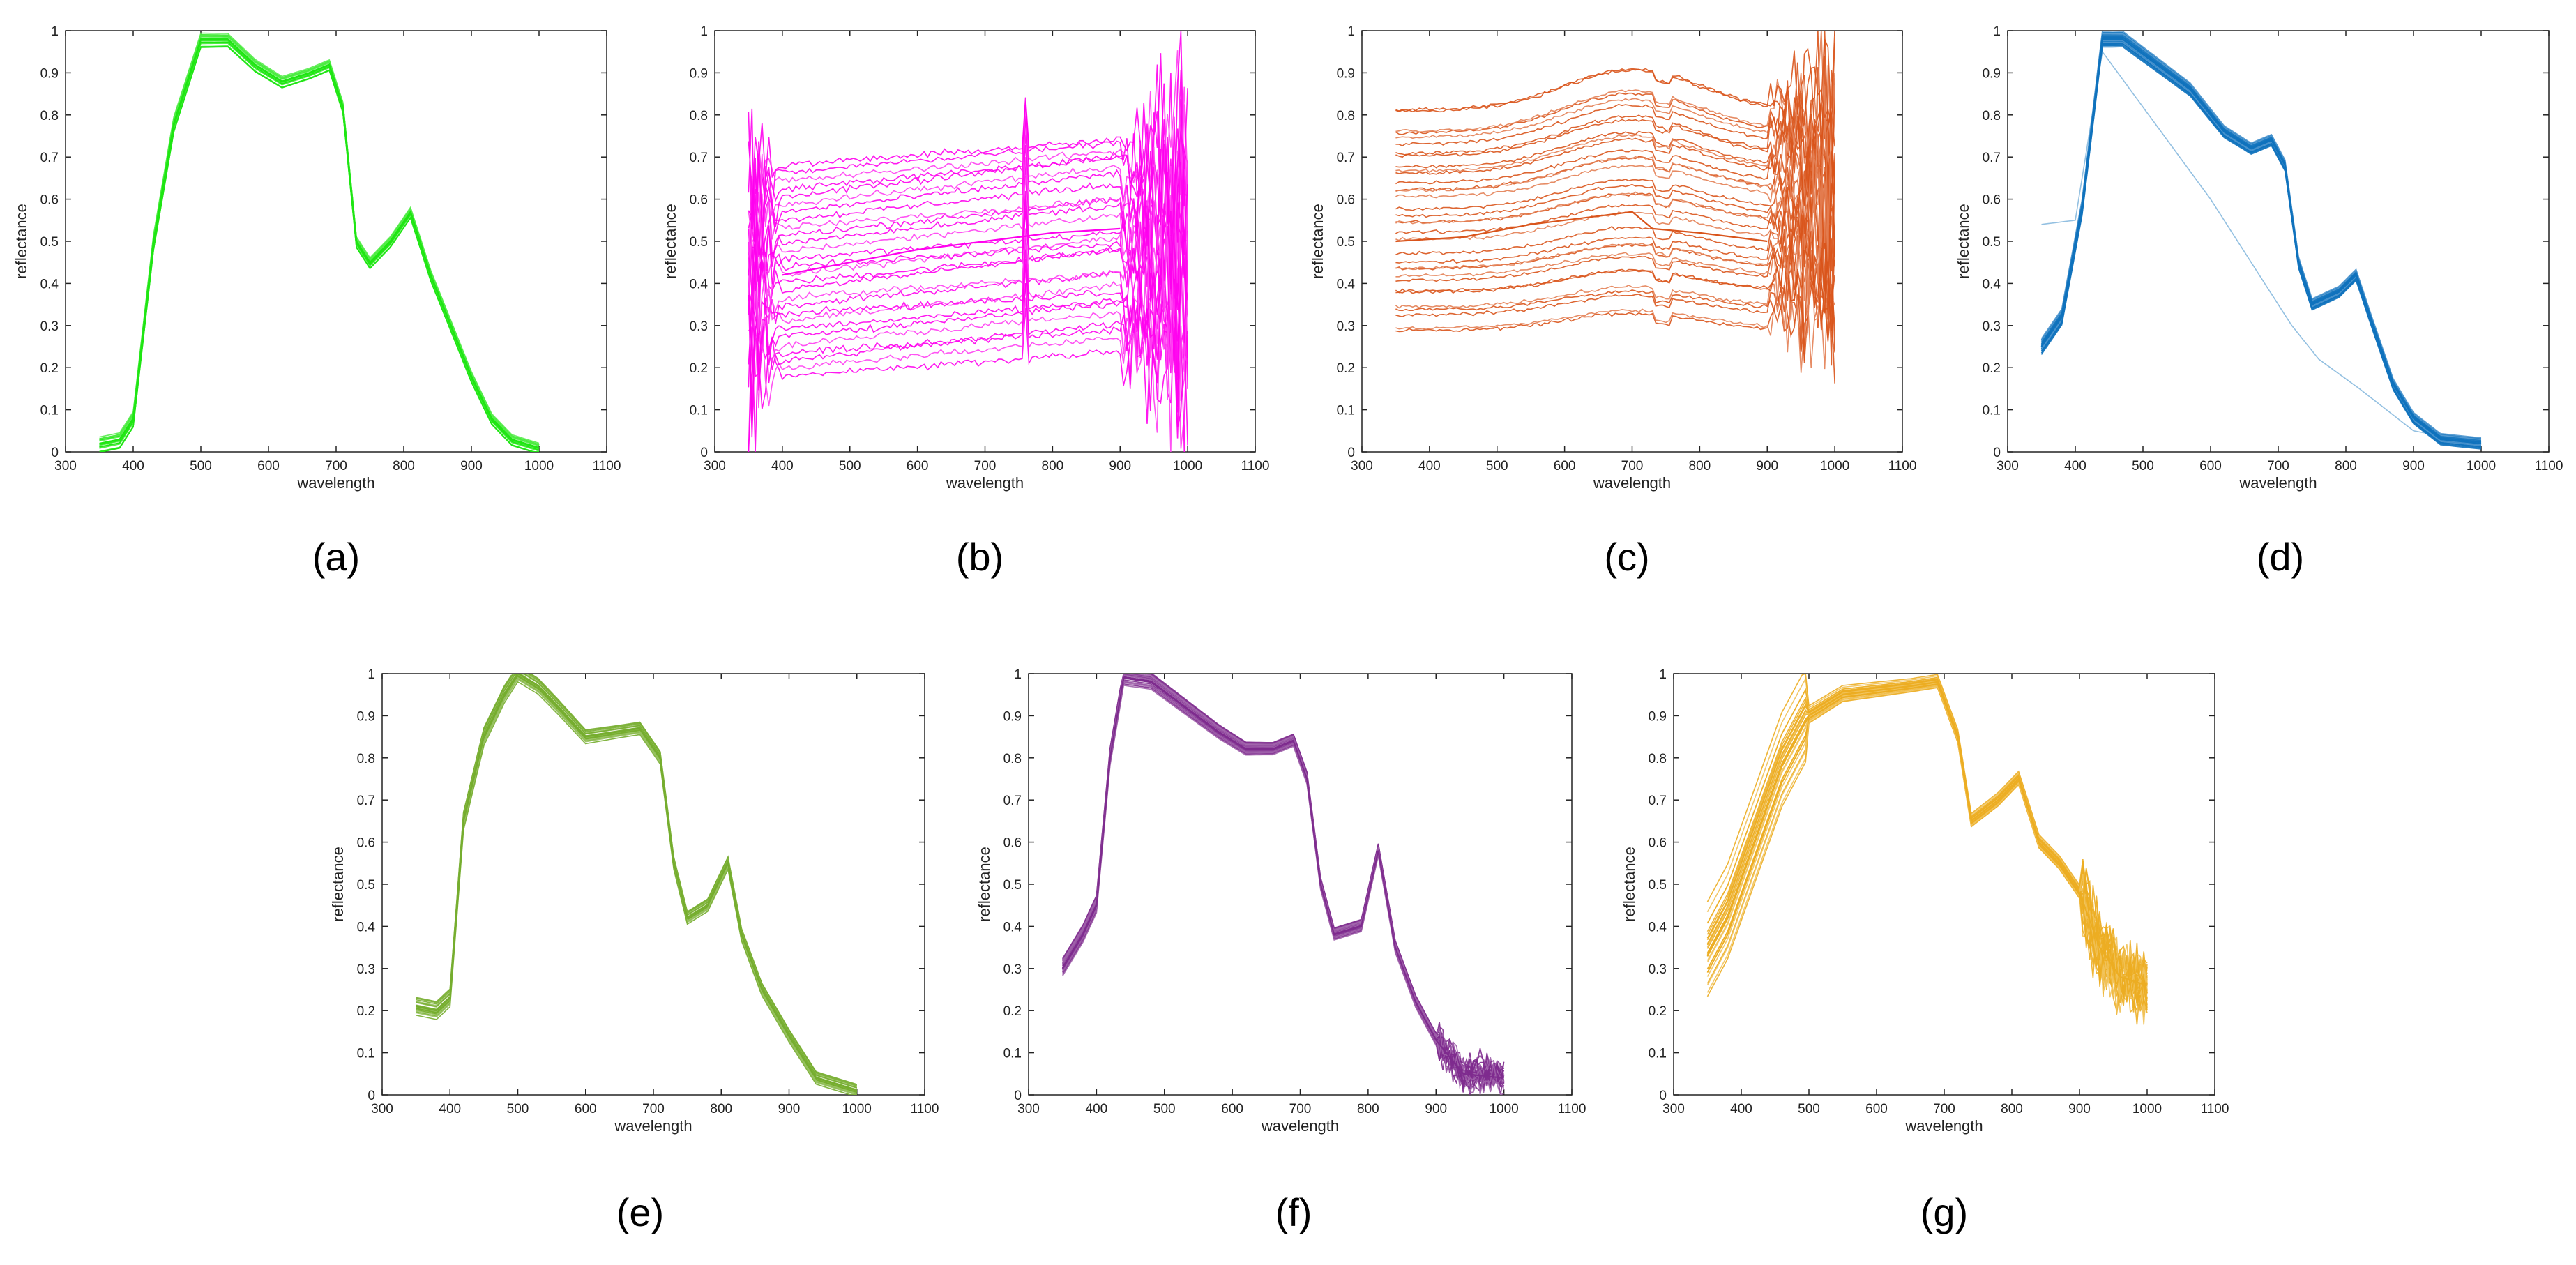  Describe the element at coordinates (984, 884) in the screenshot. I see `y-axis-label: reflectance` at that location.